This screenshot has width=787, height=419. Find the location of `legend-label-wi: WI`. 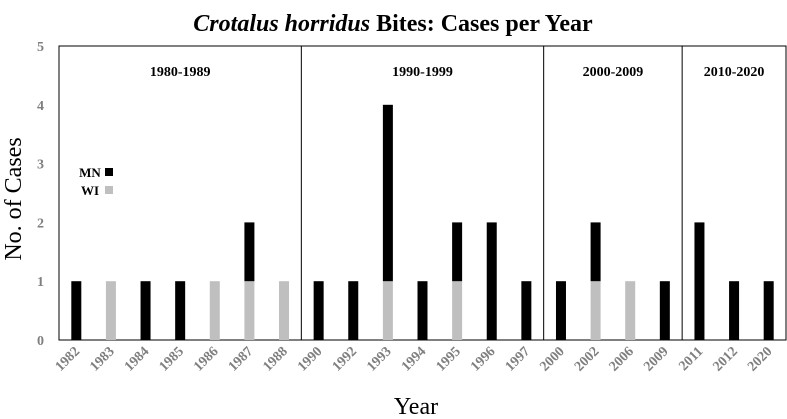

legend-label-wi: WI is located at coordinates (90, 190).